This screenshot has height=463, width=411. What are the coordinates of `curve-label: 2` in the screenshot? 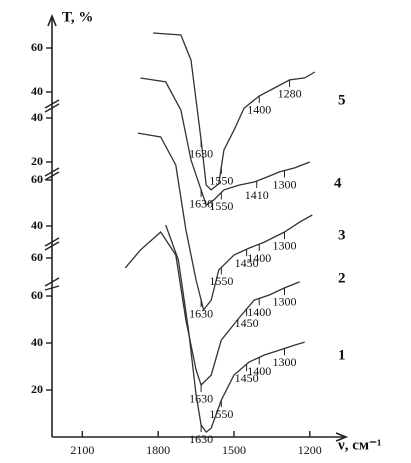 It's located at (342, 278).